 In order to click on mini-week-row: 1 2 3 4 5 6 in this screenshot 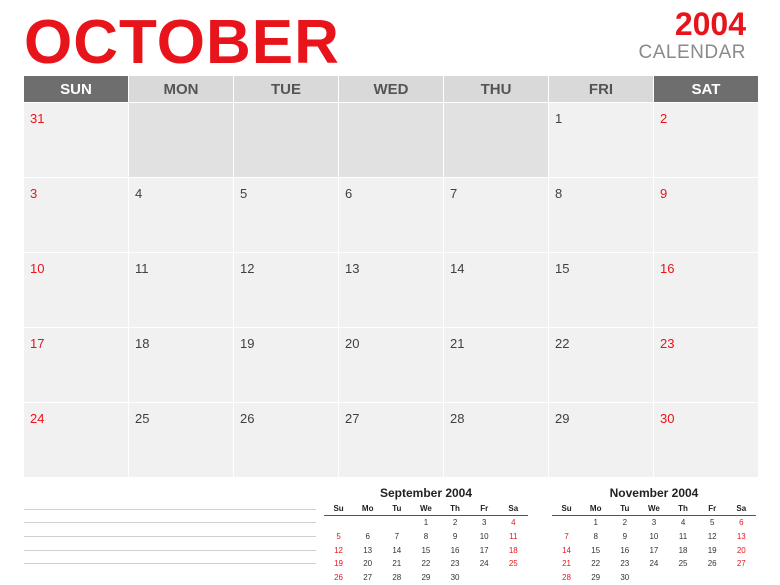, I will do `click(654, 523)`.